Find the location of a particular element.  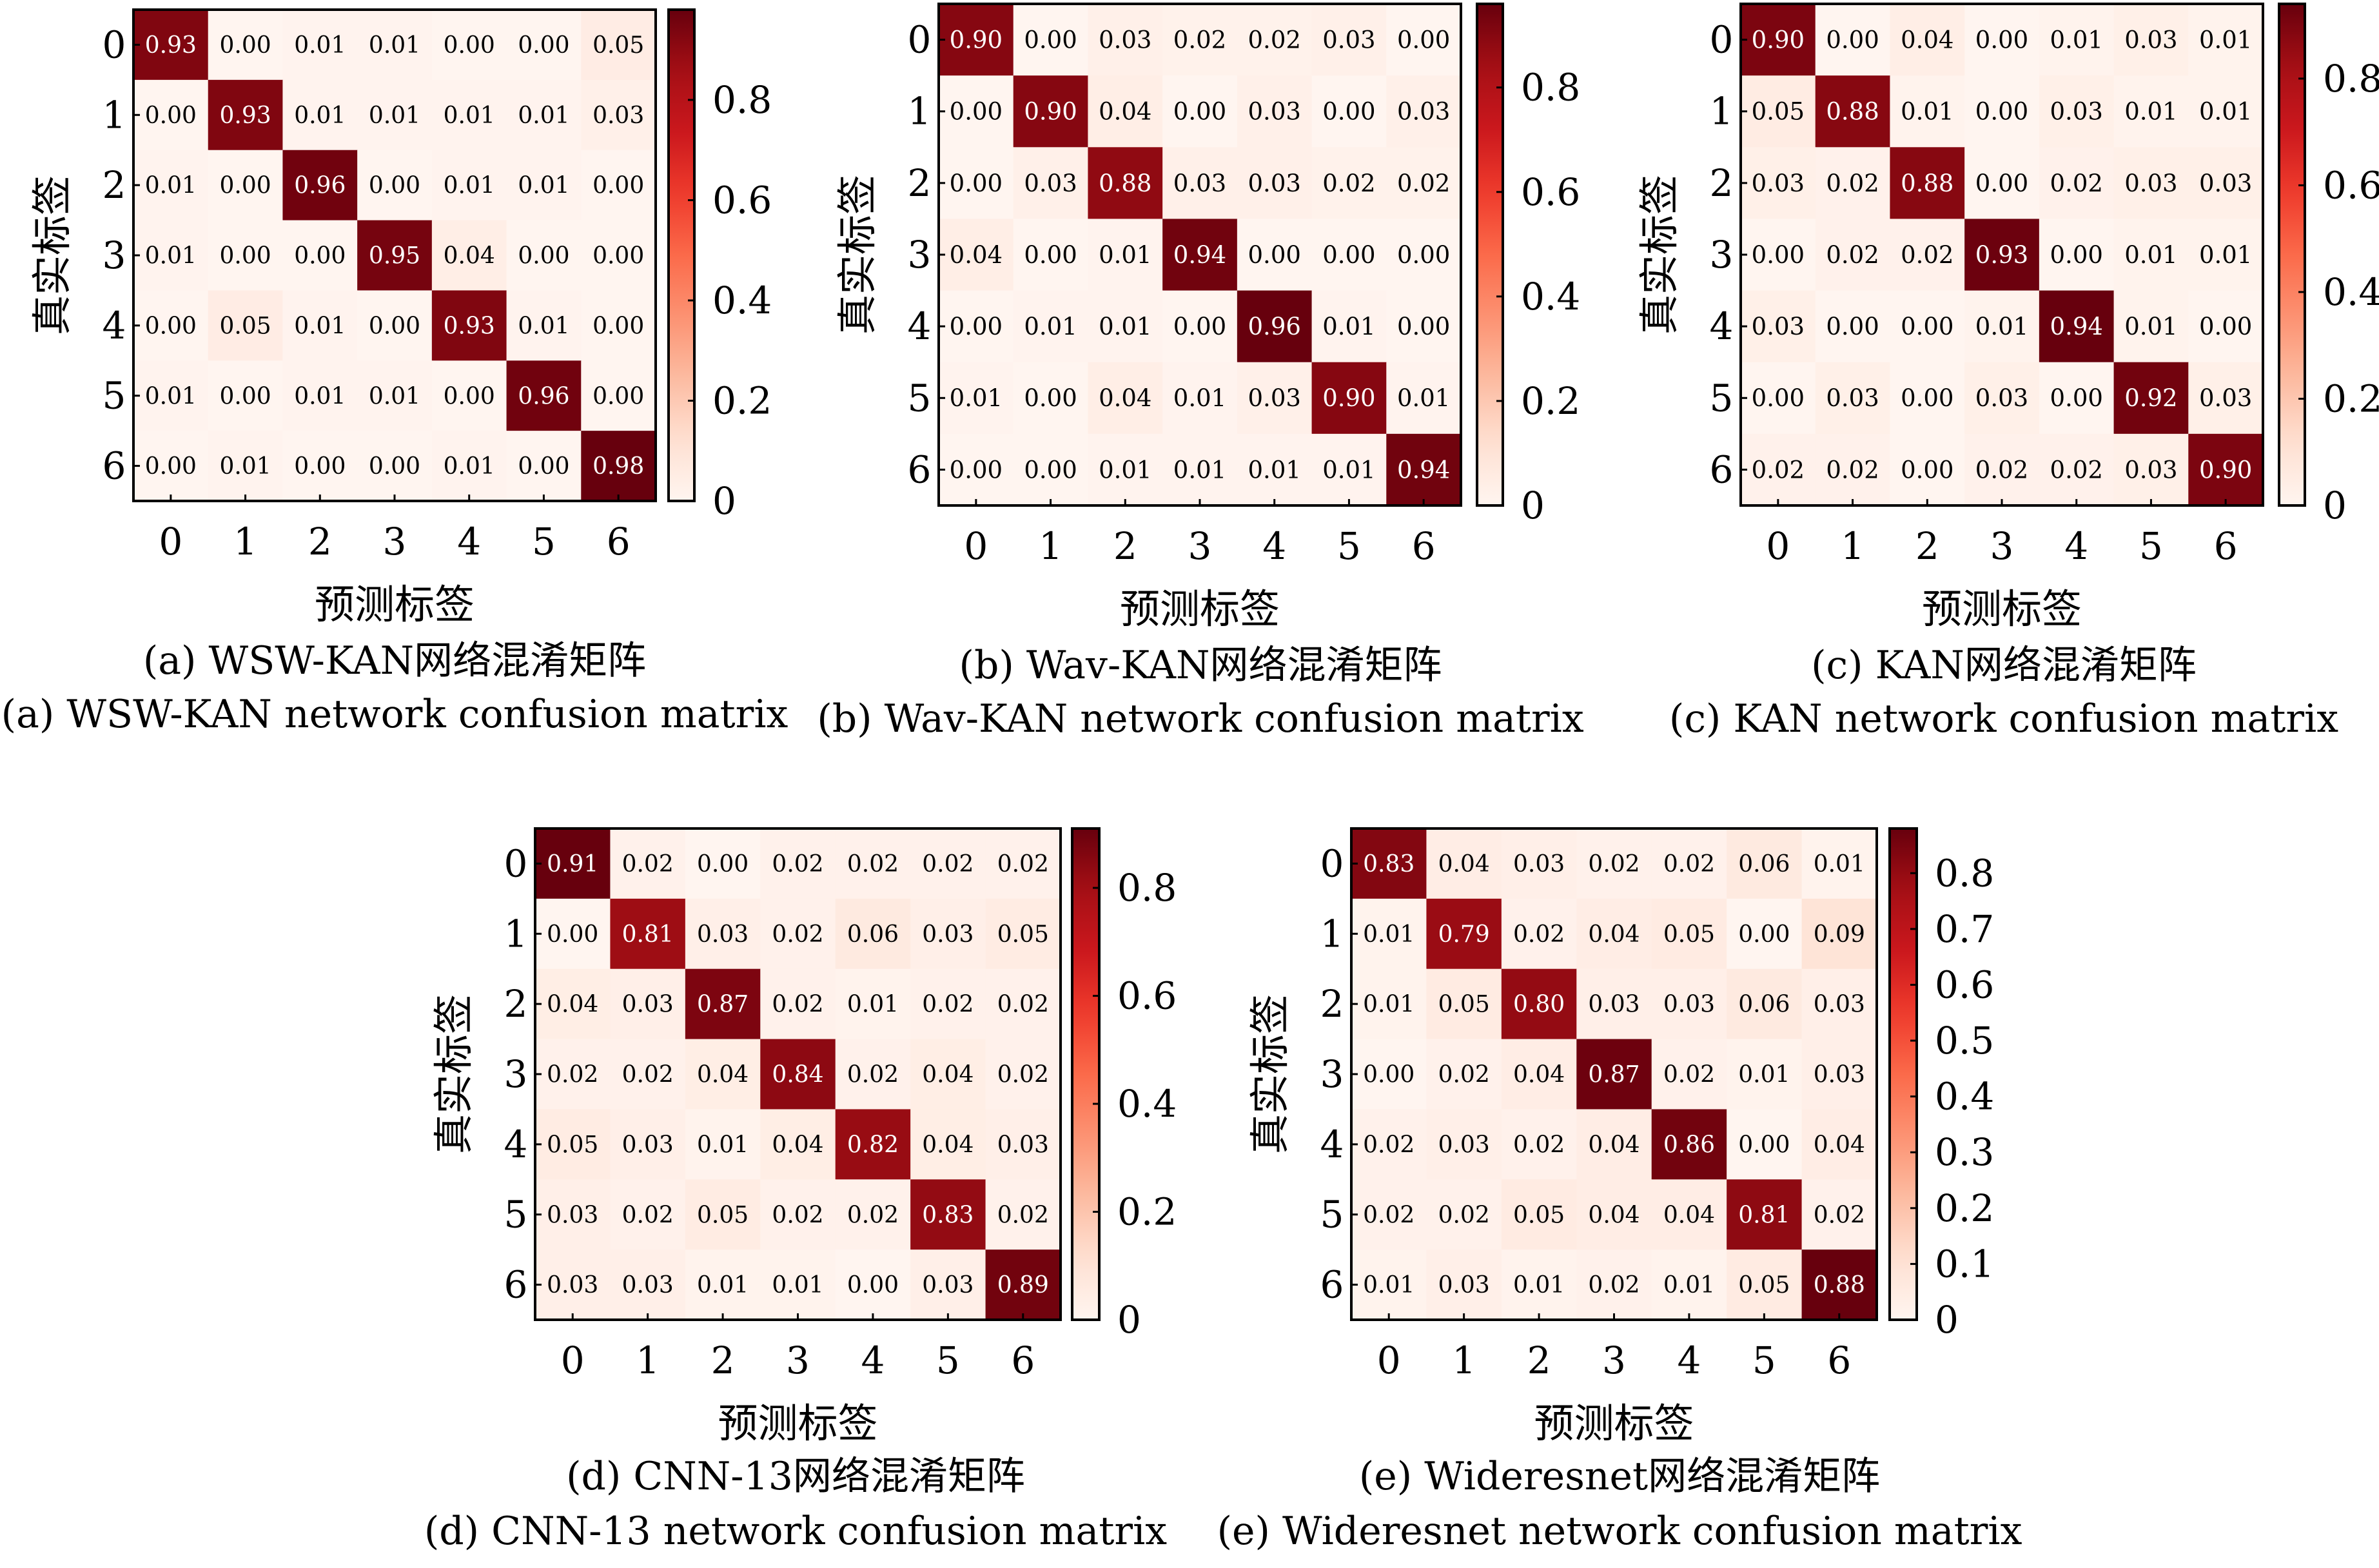

y-tick-label: 2 is located at coordinates (920, 183).